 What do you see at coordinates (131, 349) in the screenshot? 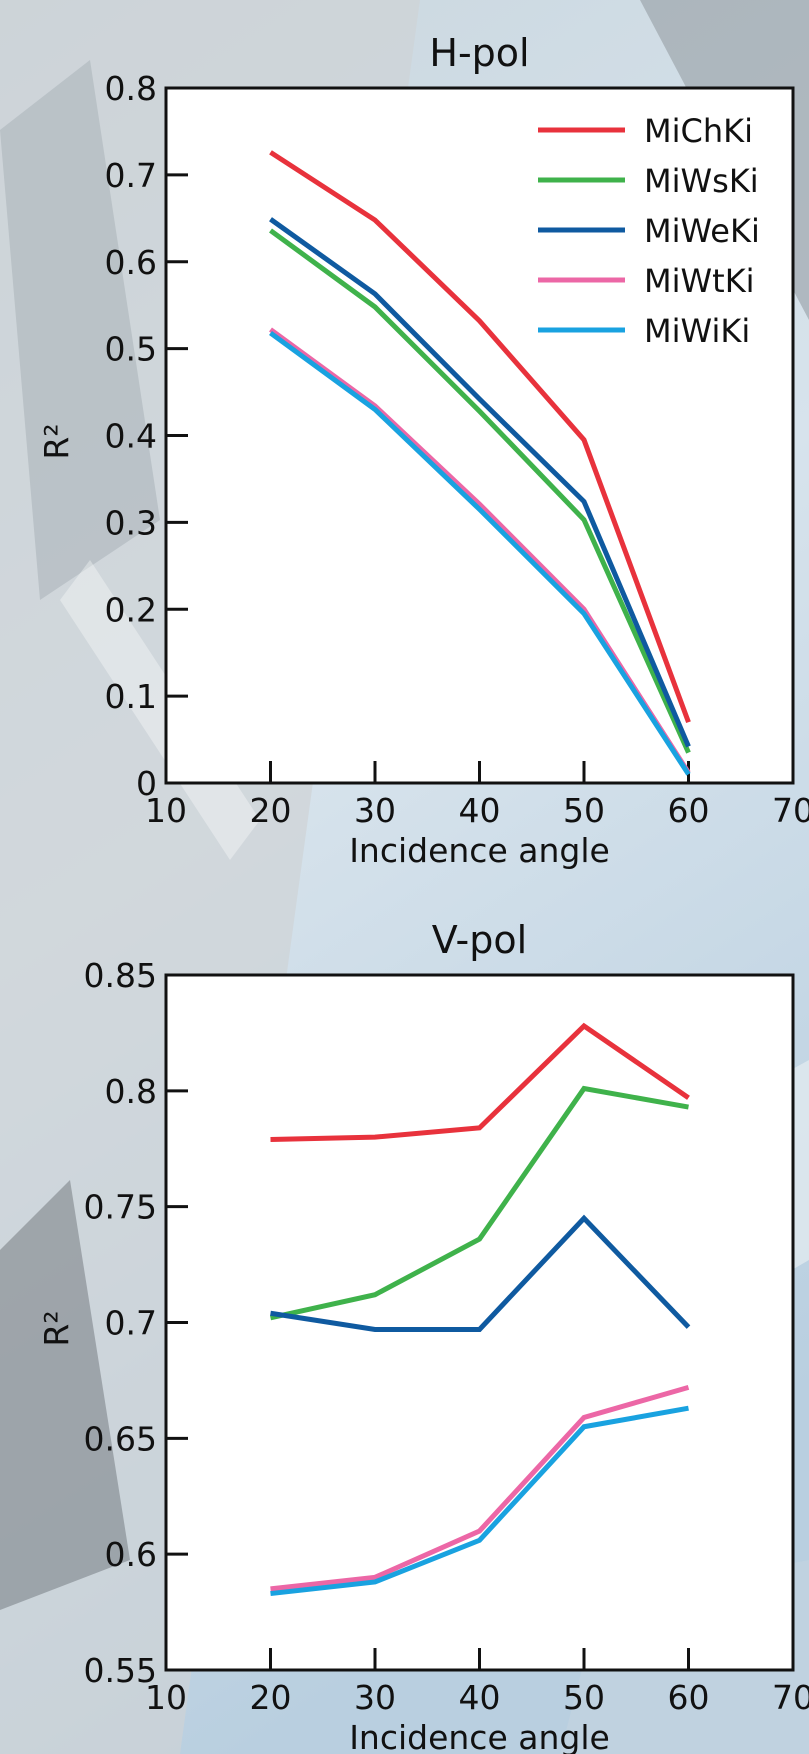
I see `h-pol-y-tick-label: 0.5` at bounding box center [131, 349].